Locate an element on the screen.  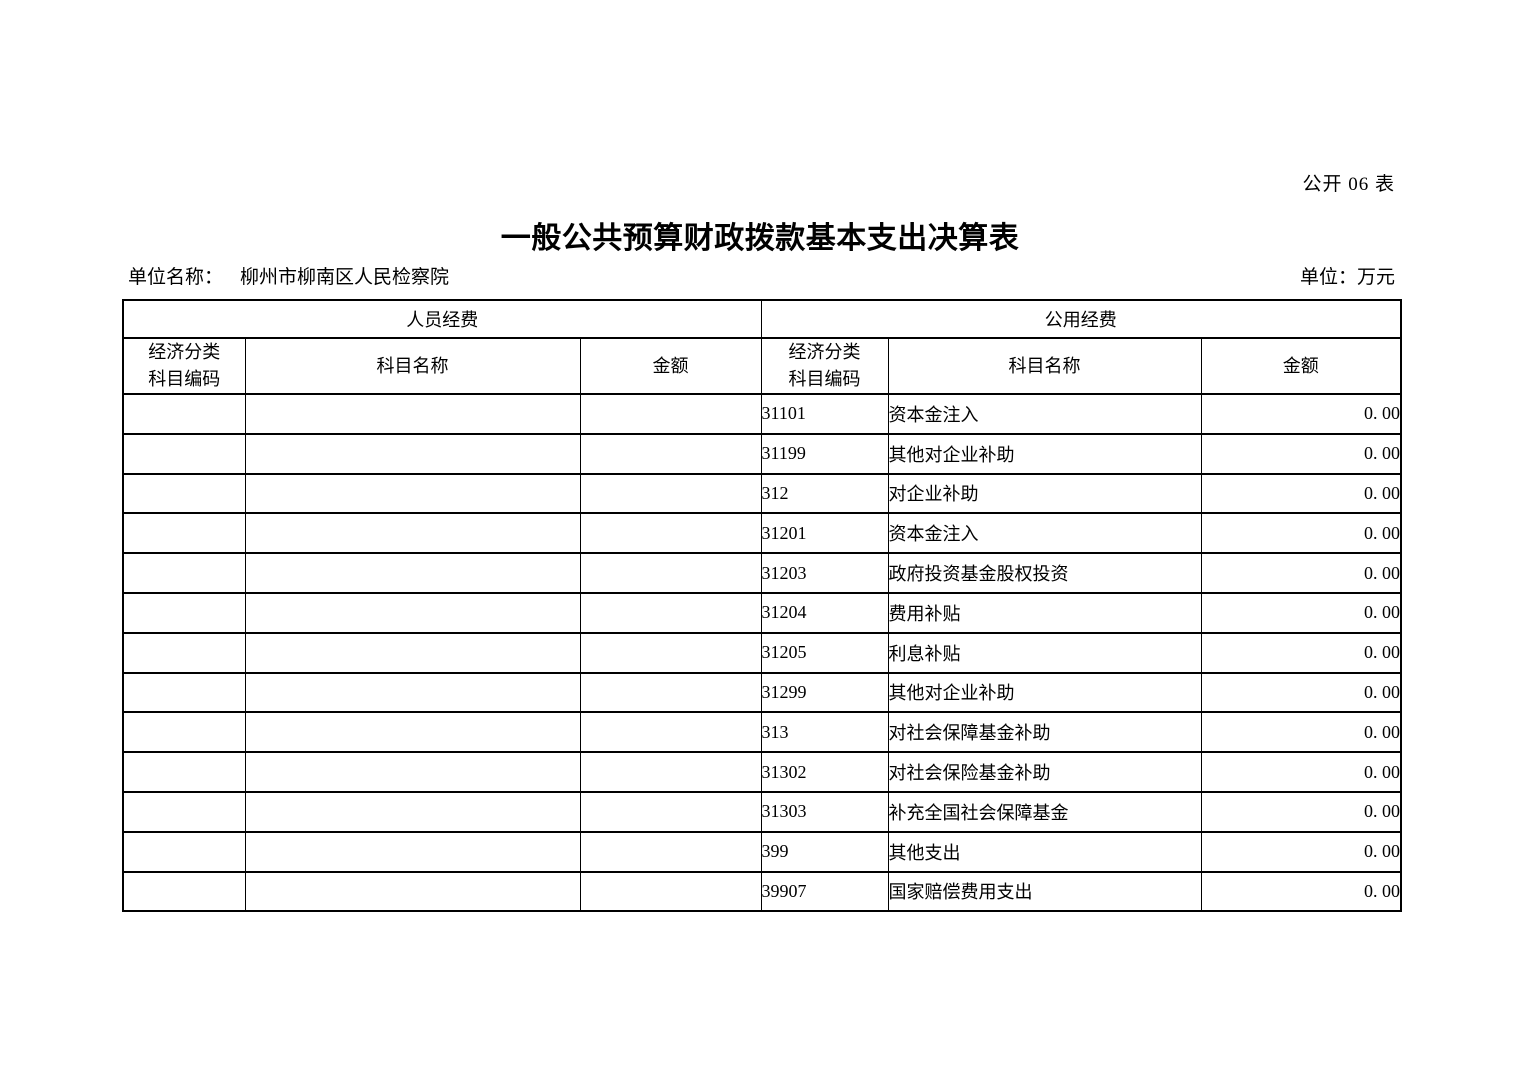
table-row: 31101 资本金注入 0. 00 is located at coordinates (762, 414).